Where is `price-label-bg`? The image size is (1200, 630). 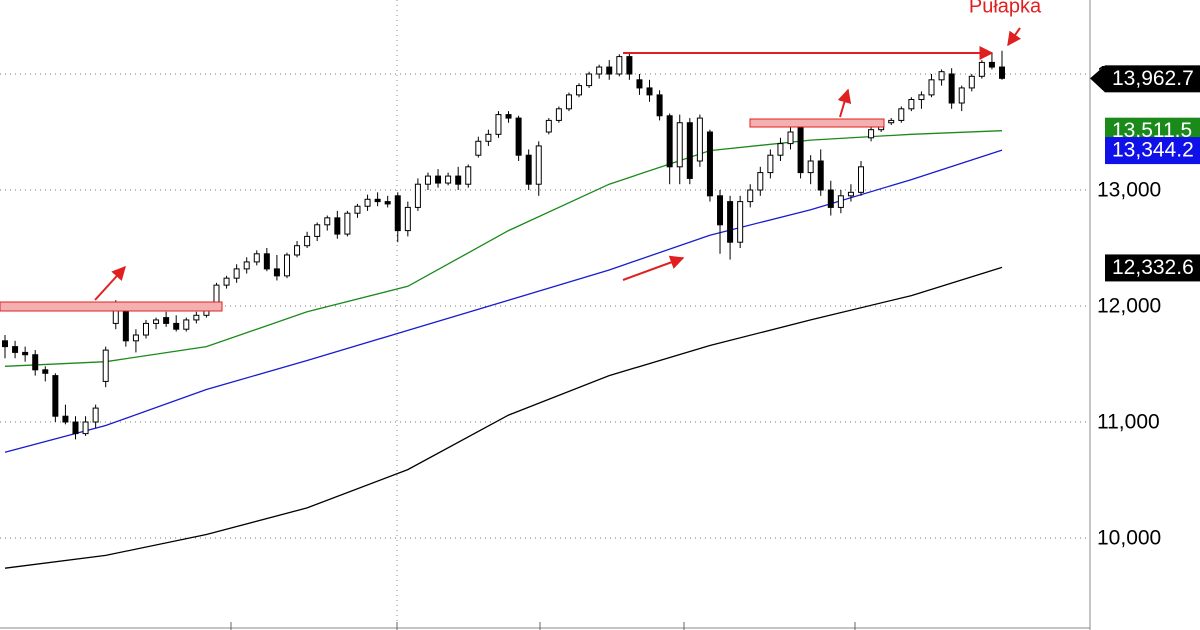
price-label-bg is located at coordinates (1152, 268).